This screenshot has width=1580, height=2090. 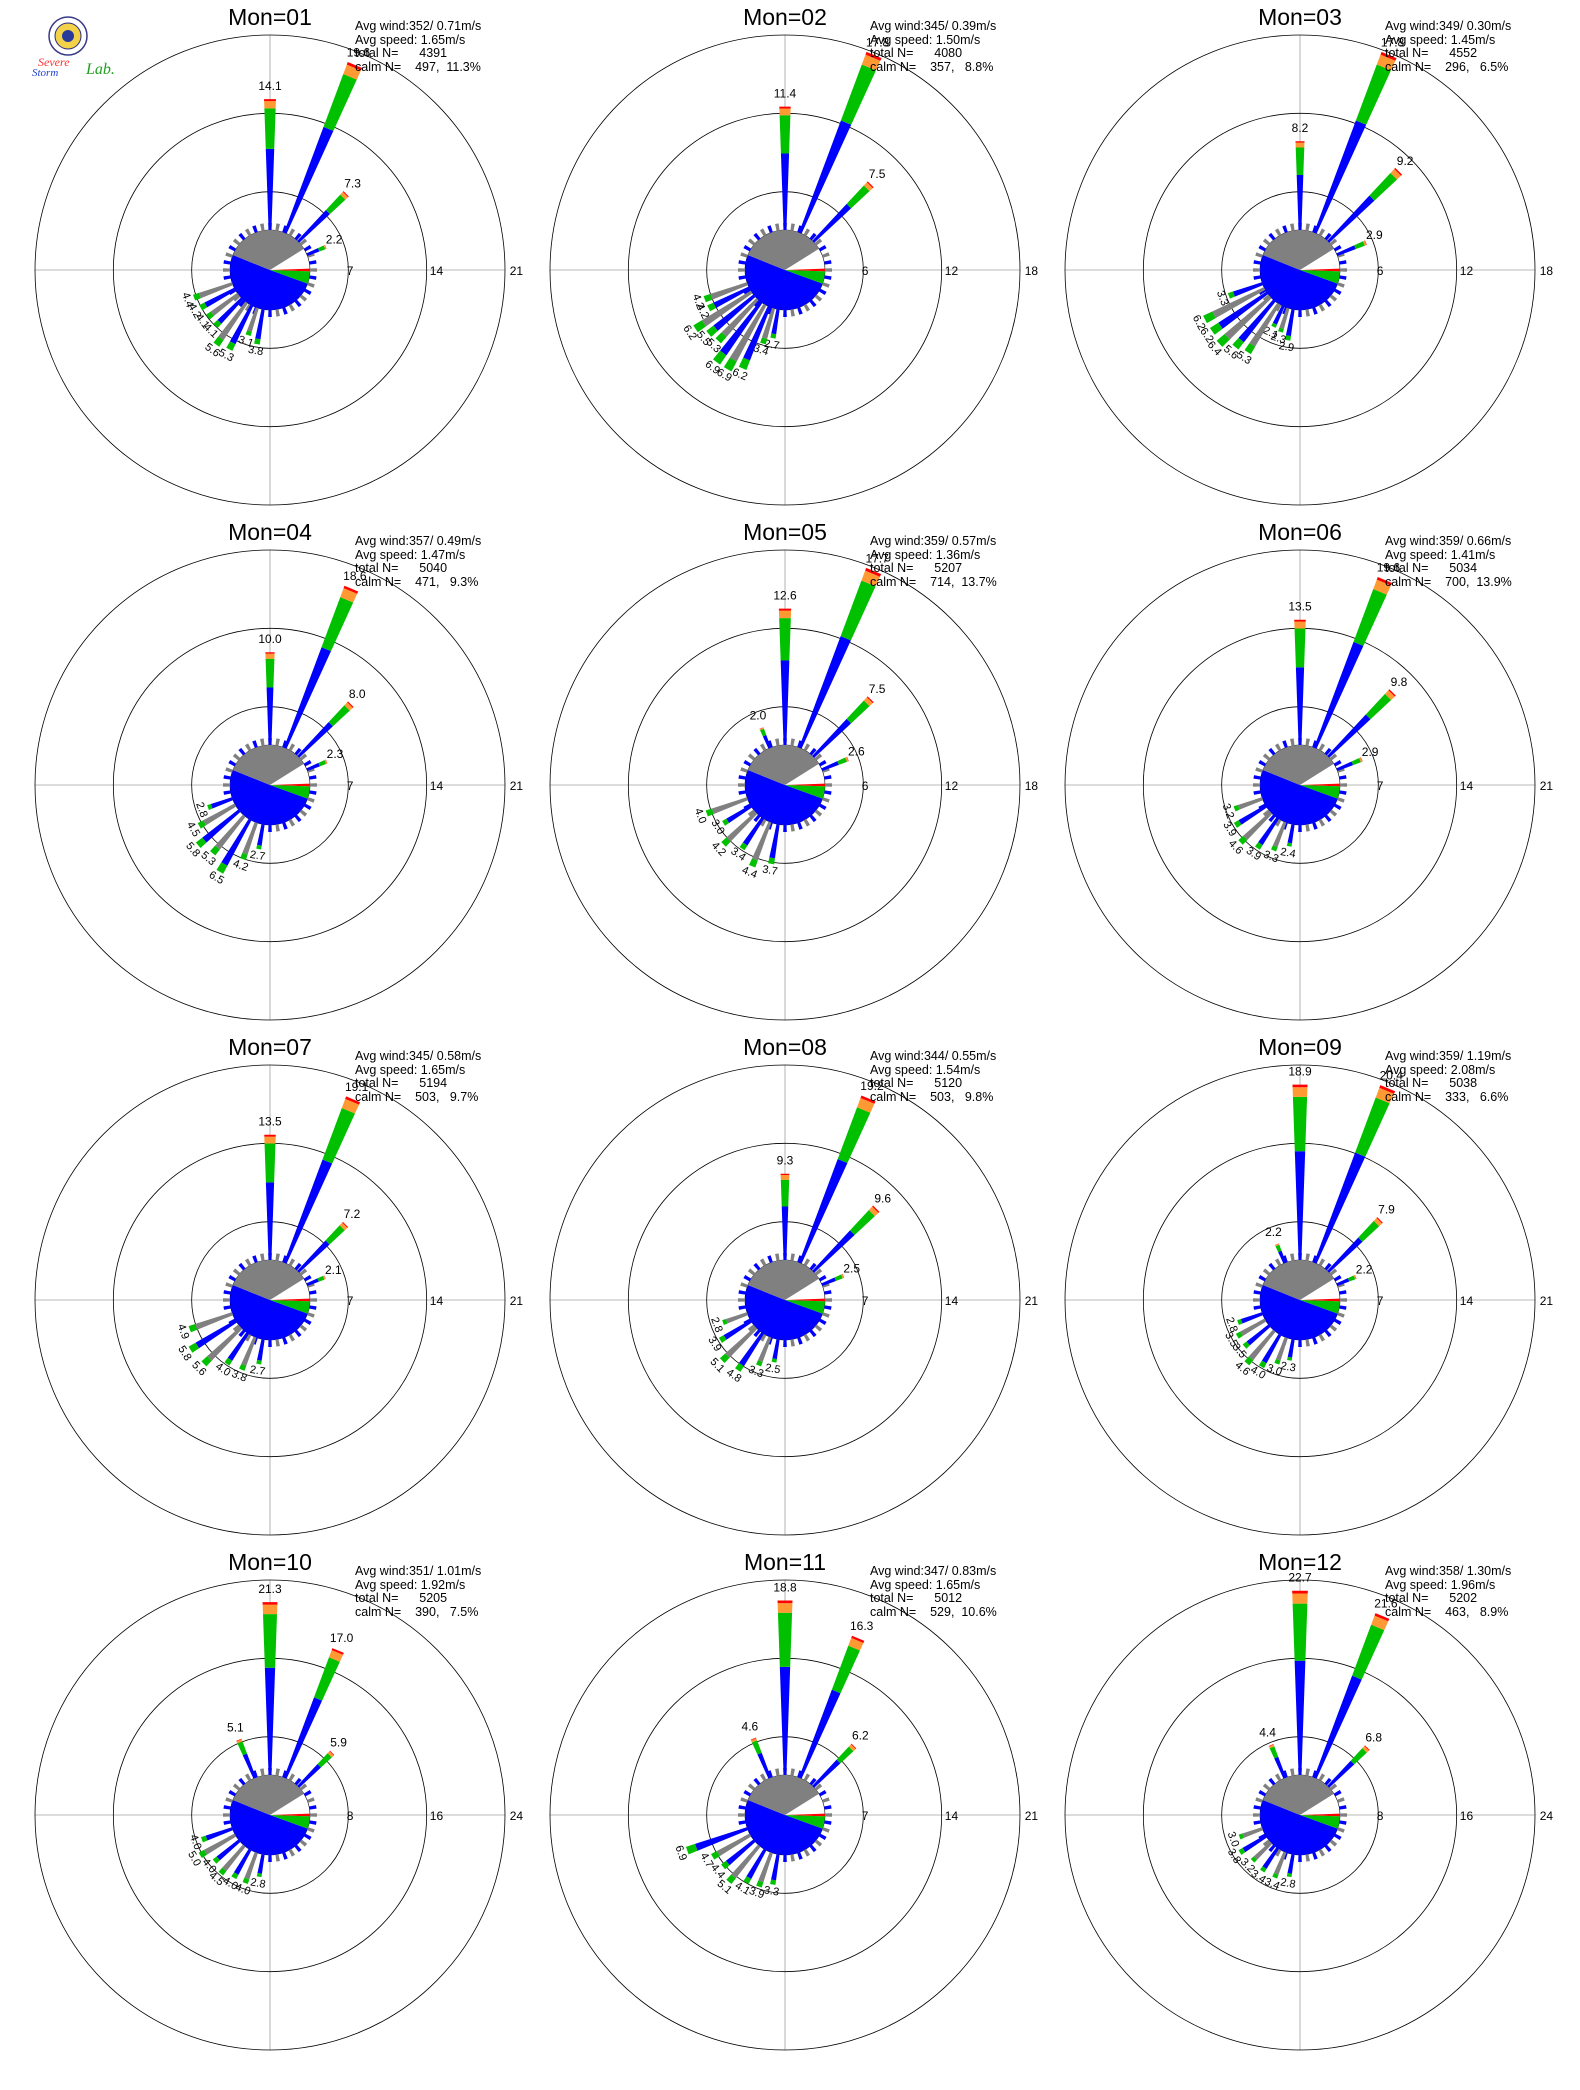 I want to click on bar-value-label: 7.5, so click(x=877, y=174).